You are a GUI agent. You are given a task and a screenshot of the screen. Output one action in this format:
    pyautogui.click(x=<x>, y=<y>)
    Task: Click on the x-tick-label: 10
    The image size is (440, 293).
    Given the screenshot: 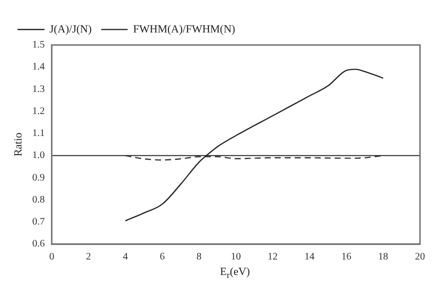 What is the action you would take?
    pyautogui.click(x=235, y=257)
    